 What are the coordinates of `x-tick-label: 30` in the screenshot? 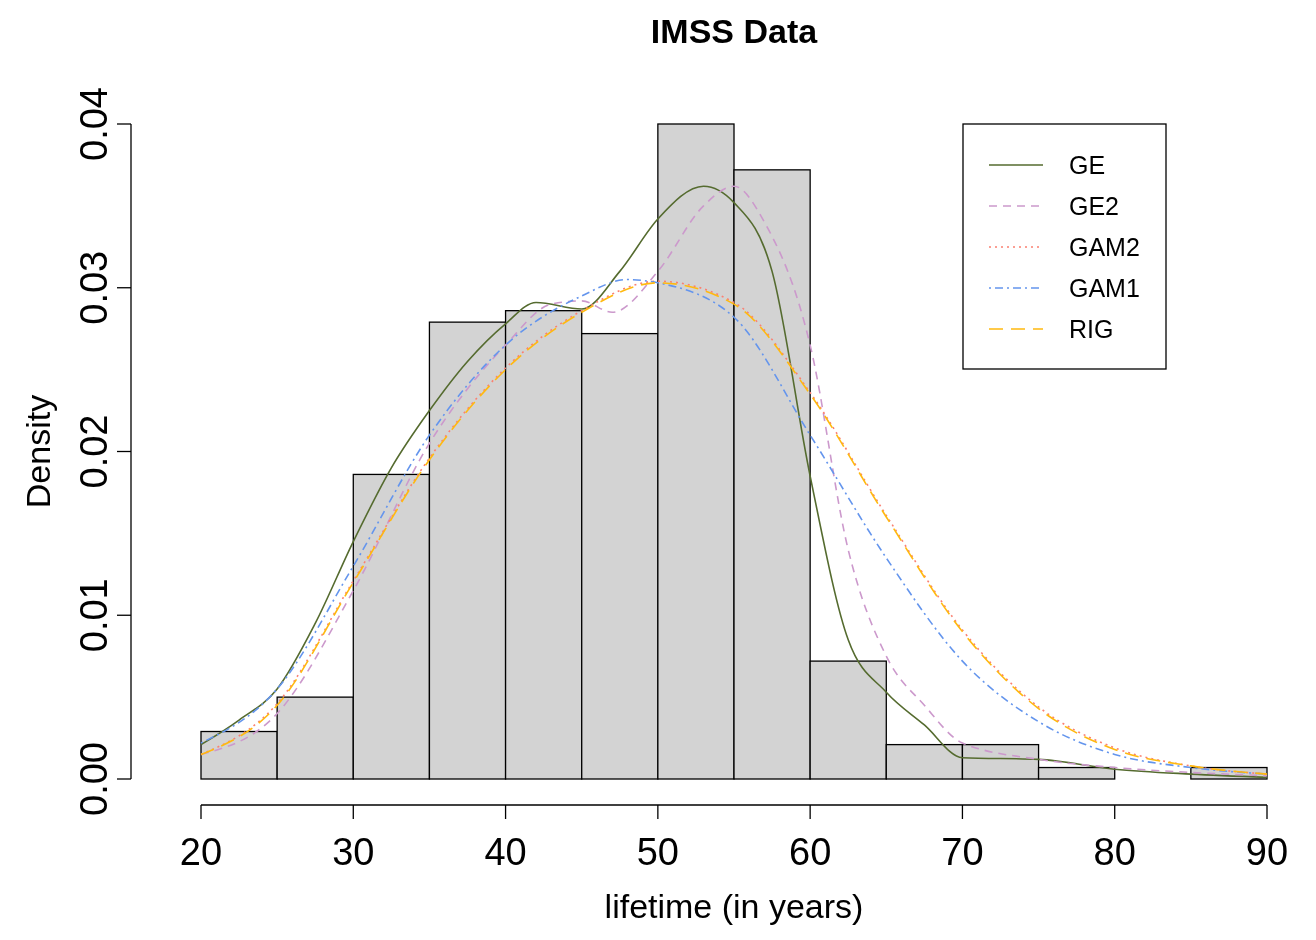 It's located at (353, 852).